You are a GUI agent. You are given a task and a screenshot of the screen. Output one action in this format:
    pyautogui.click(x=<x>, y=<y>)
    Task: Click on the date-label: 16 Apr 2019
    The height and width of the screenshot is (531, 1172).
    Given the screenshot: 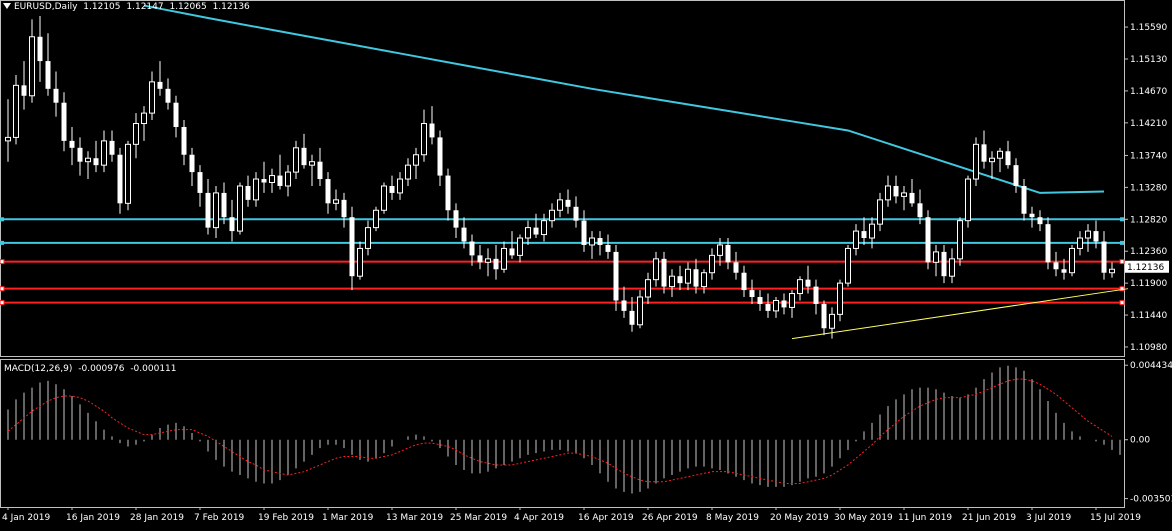 What is the action you would take?
    pyautogui.click(x=606, y=518)
    